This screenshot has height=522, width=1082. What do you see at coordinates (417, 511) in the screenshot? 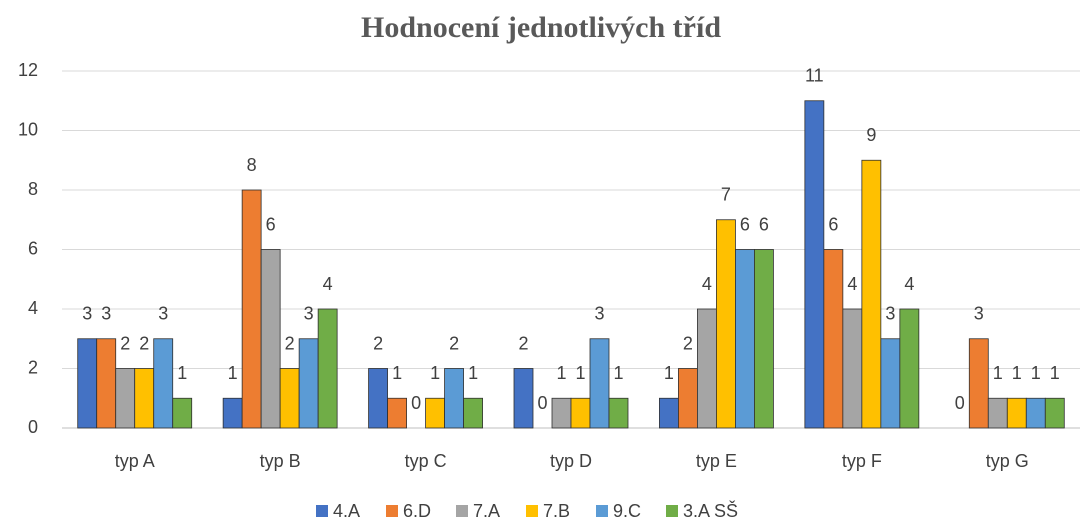
I see `legend-label: 6.D` at bounding box center [417, 511].